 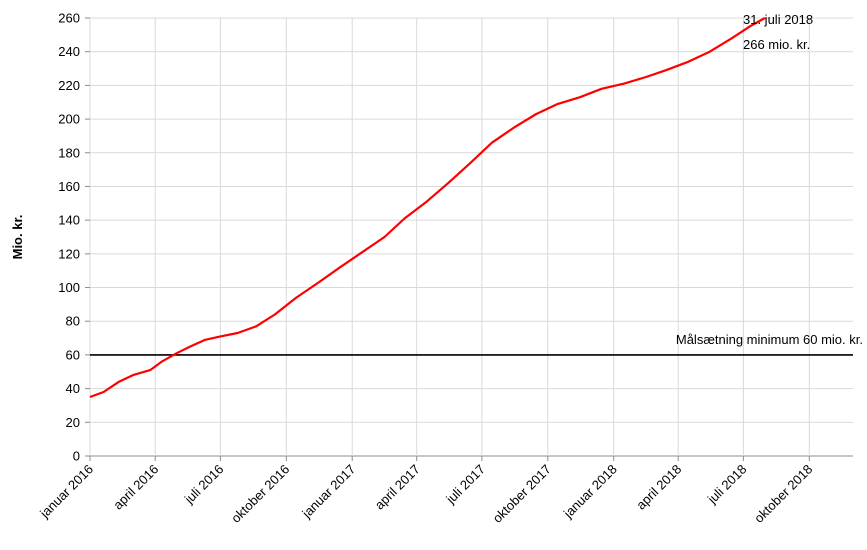 What do you see at coordinates (73, 388) in the screenshot?
I see `y-tick-label: 40` at bounding box center [73, 388].